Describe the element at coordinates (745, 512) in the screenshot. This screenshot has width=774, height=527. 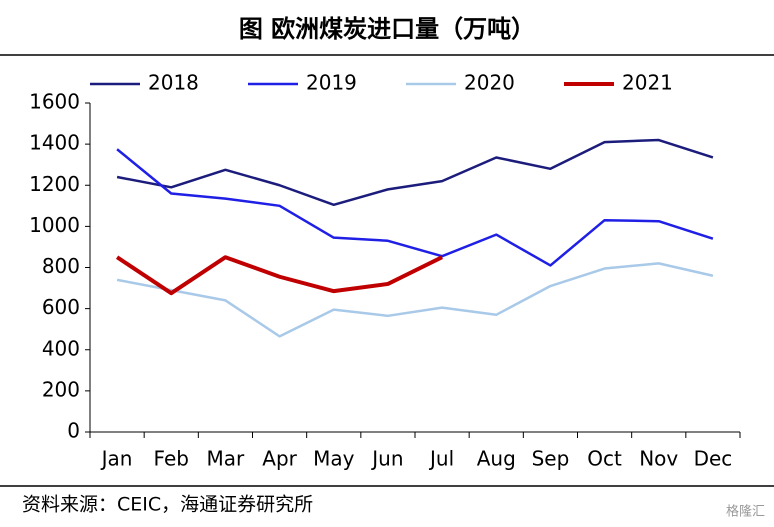
I see `watermark: 格隆汇` at that location.